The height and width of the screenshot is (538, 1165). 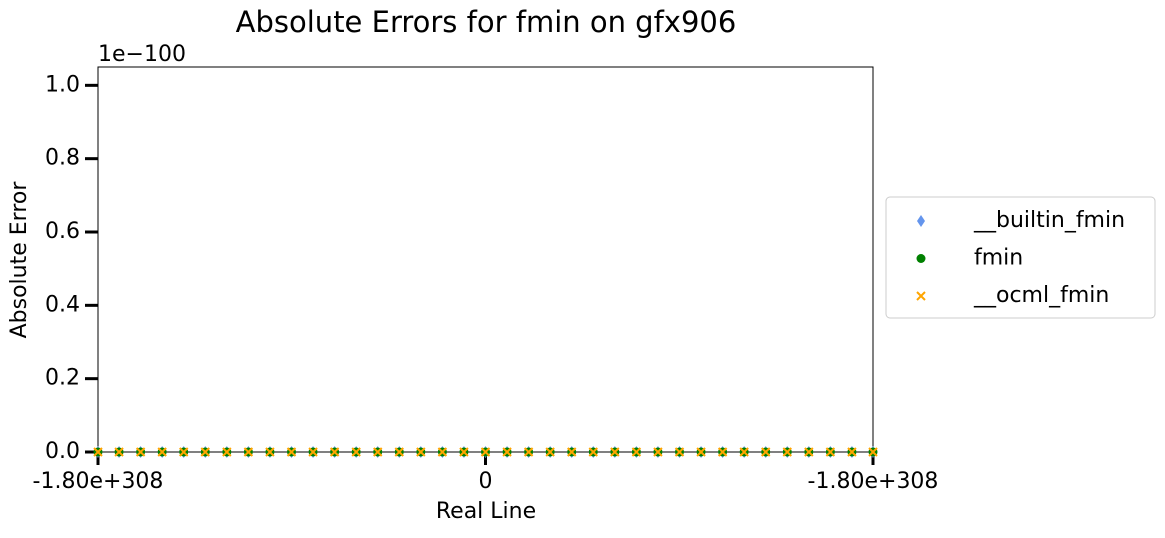 I want to click on legend-label: __ocml_fmin, so click(x=1041, y=295).